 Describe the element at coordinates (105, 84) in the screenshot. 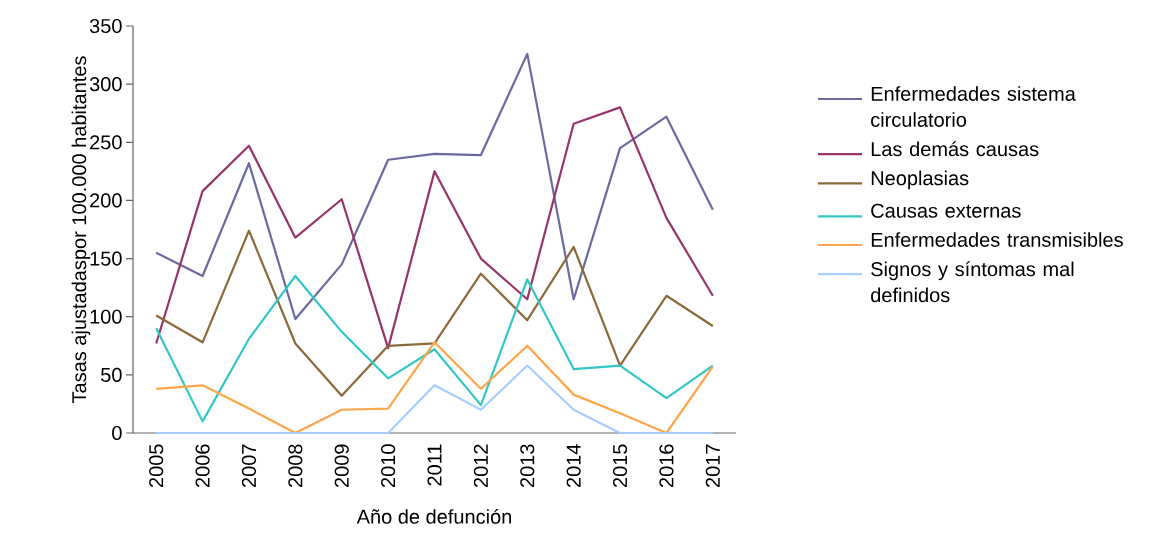

I see `y-tick-label: 300` at that location.